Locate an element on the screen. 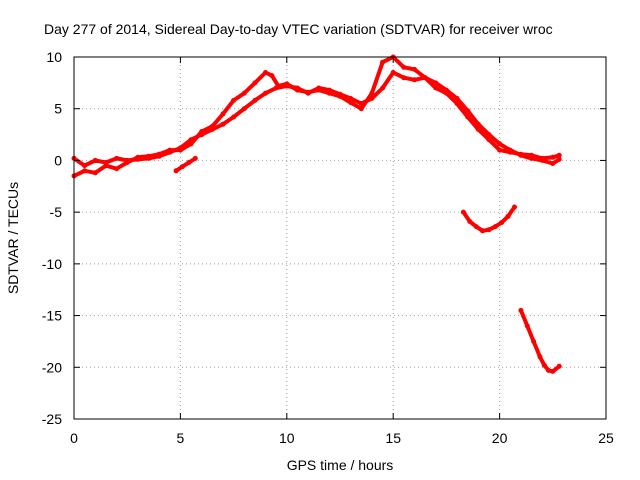 This screenshot has width=640, height=480. y-tick-label: 10 is located at coordinates (54, 57).